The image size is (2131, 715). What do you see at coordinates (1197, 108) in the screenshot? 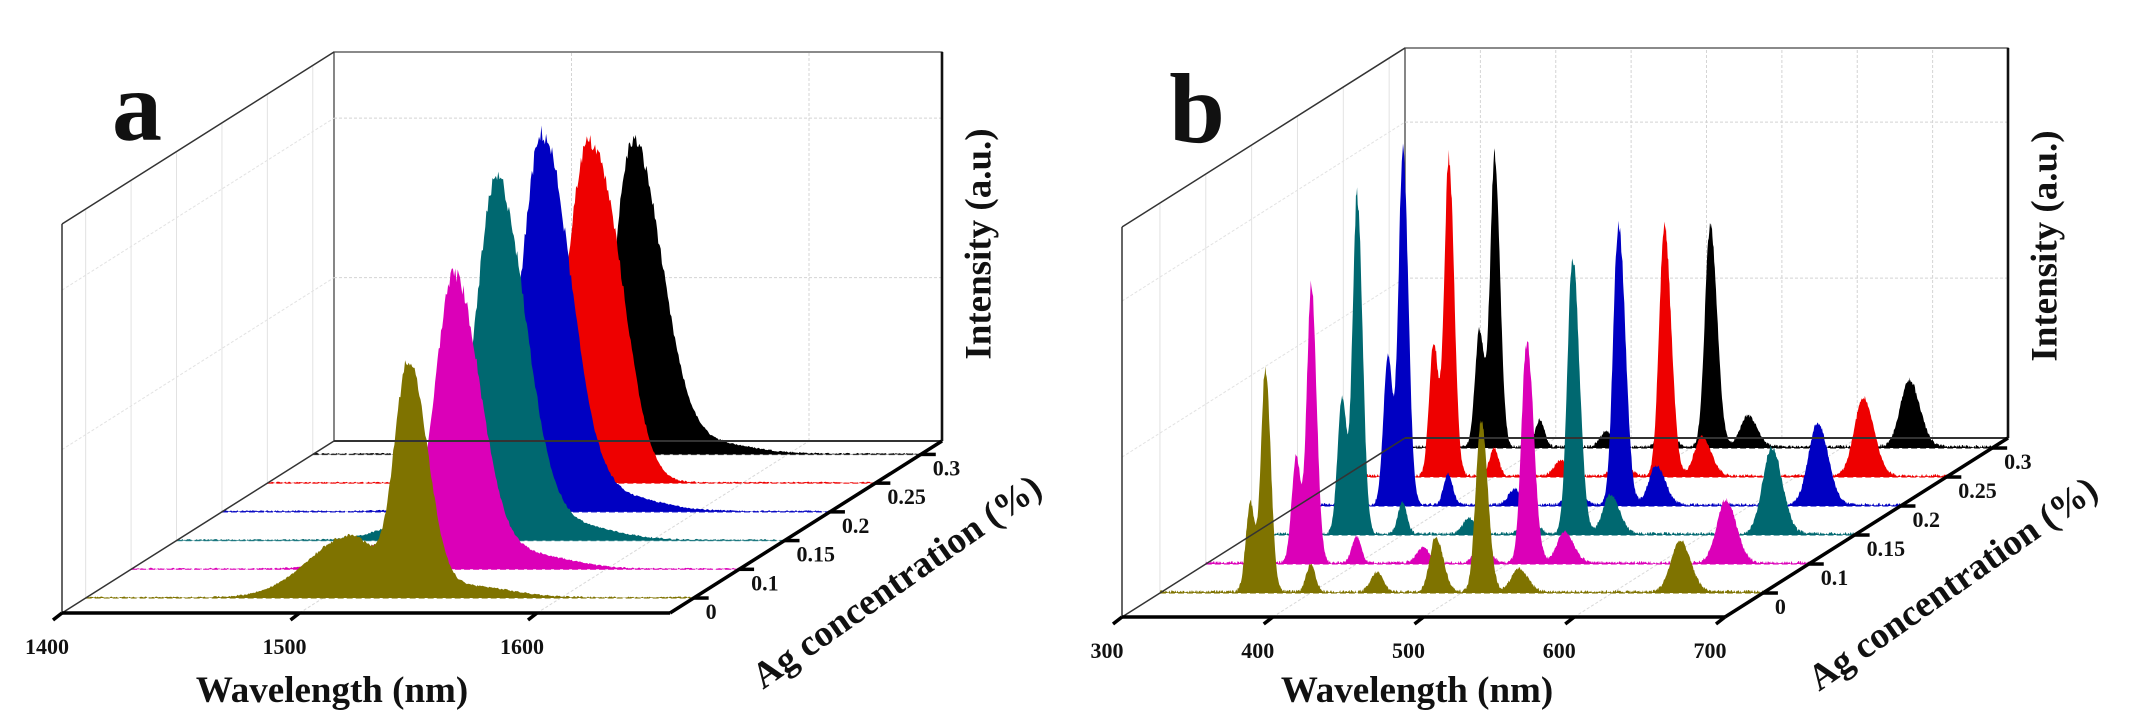
I see `panel-label: b` at bounding box center [1197, 108].